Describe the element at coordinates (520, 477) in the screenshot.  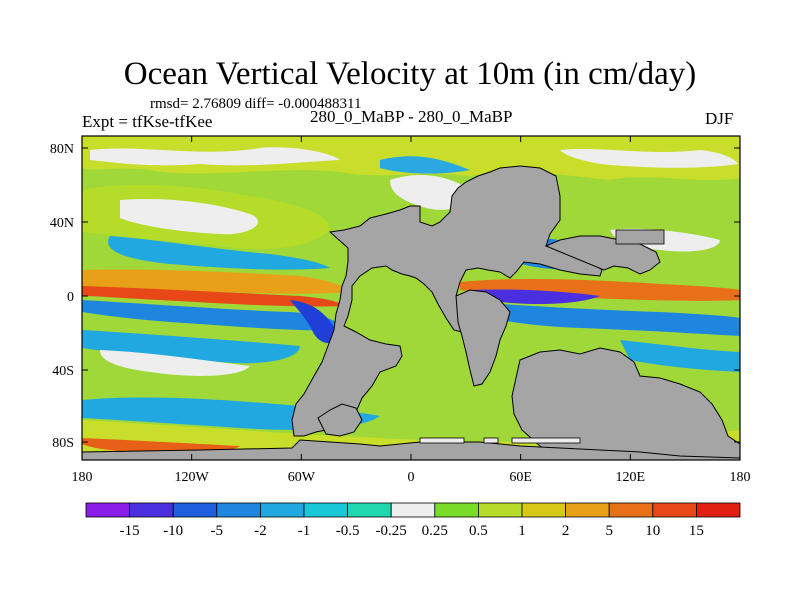
I see `lon-tick-label: 60E` at that location.